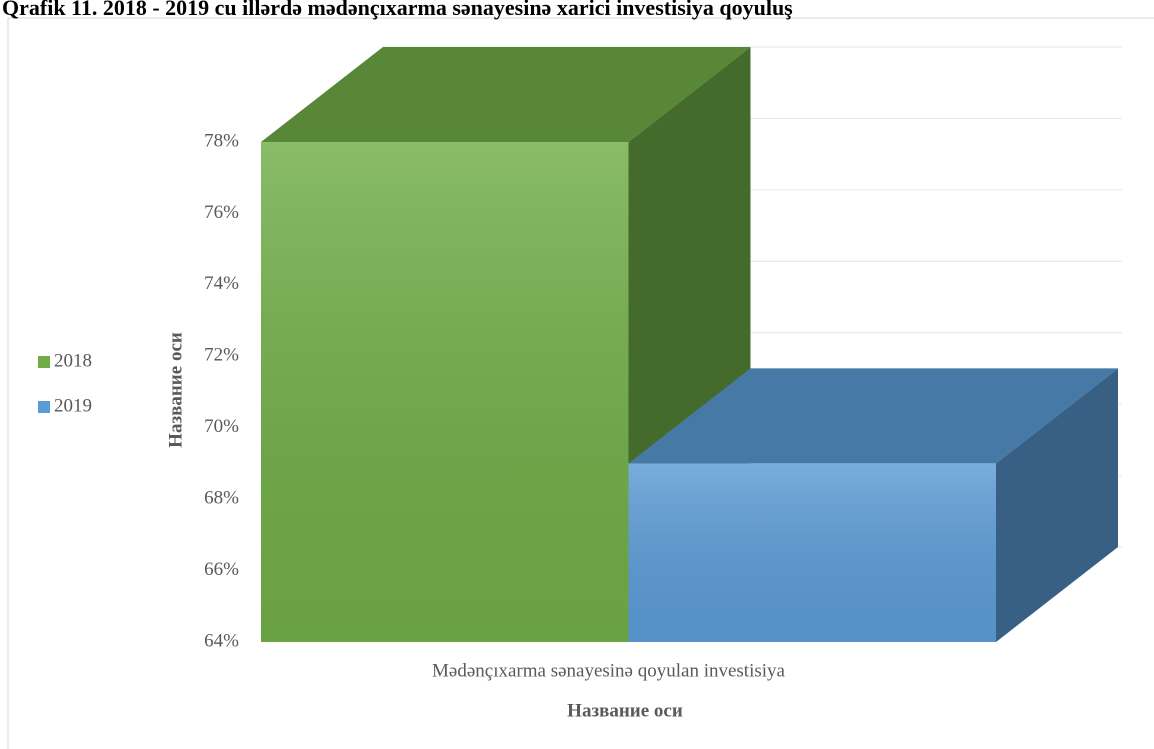 Image resolution: width=1154 pixels, height=749 pixels. I want to click on y-tick-label: 66%, so click(221, 569).